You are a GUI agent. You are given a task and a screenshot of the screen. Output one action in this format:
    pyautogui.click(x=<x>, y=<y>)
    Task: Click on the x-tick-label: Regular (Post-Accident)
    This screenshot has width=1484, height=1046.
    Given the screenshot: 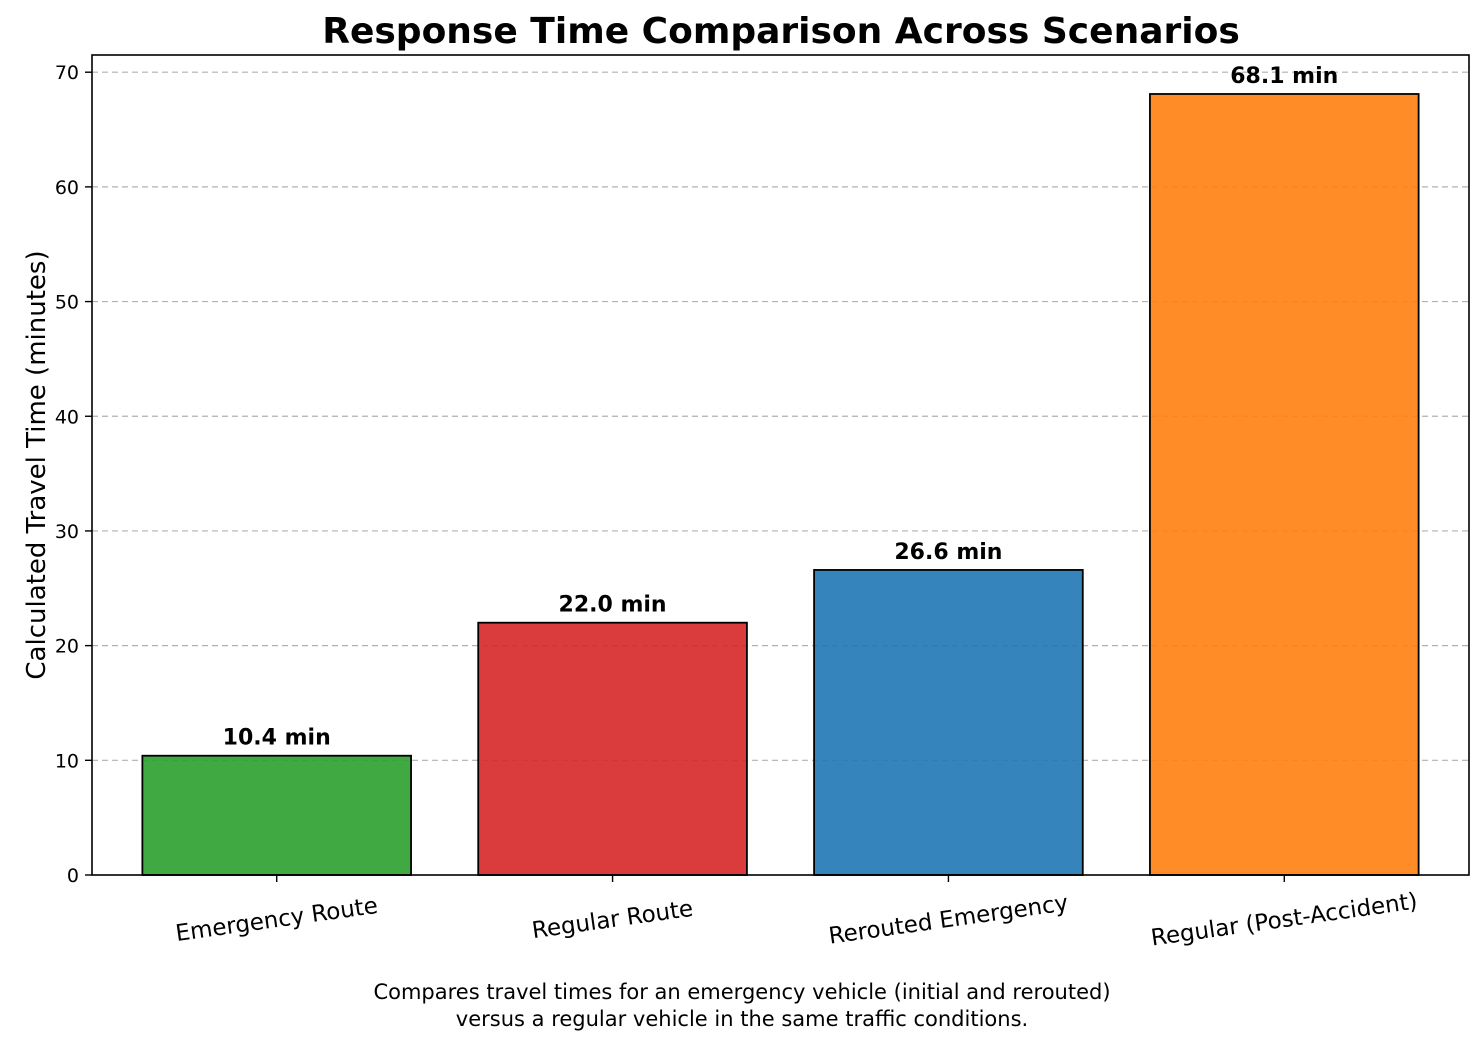 What is the action you would take?
    pyautogui.click(x=1284, y=919)
    